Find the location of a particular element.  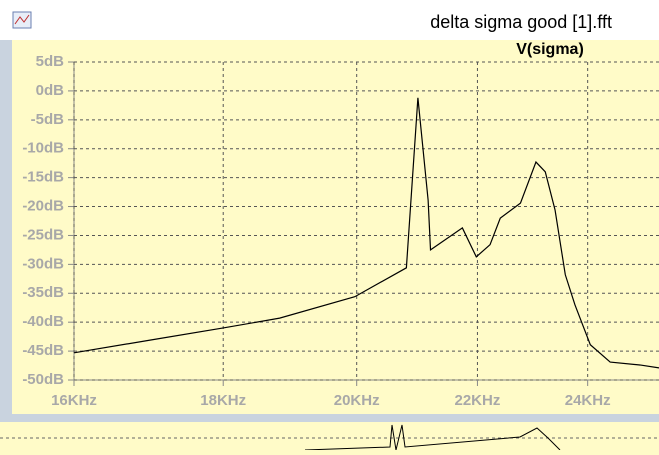

y-tick-label: -5dB is located at coordinates (48, 119).